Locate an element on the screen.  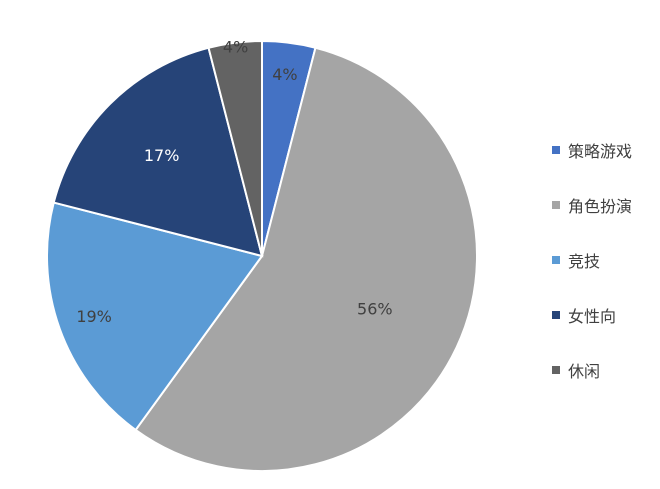
pie-slice-female-oriented is located at coordinates (158, 152).